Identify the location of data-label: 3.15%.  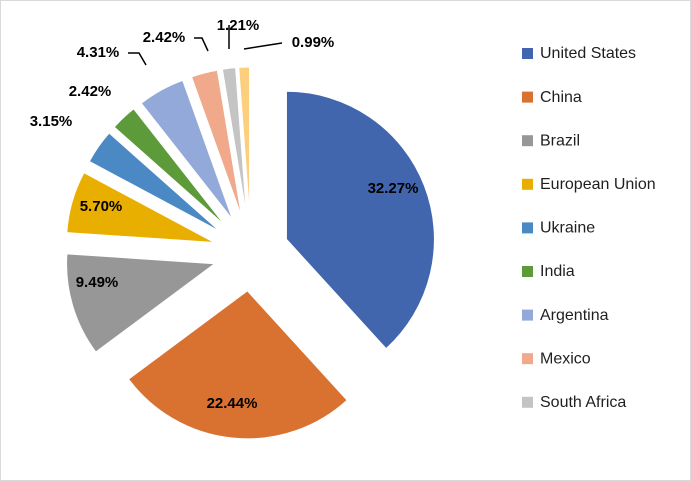
(51, 121).